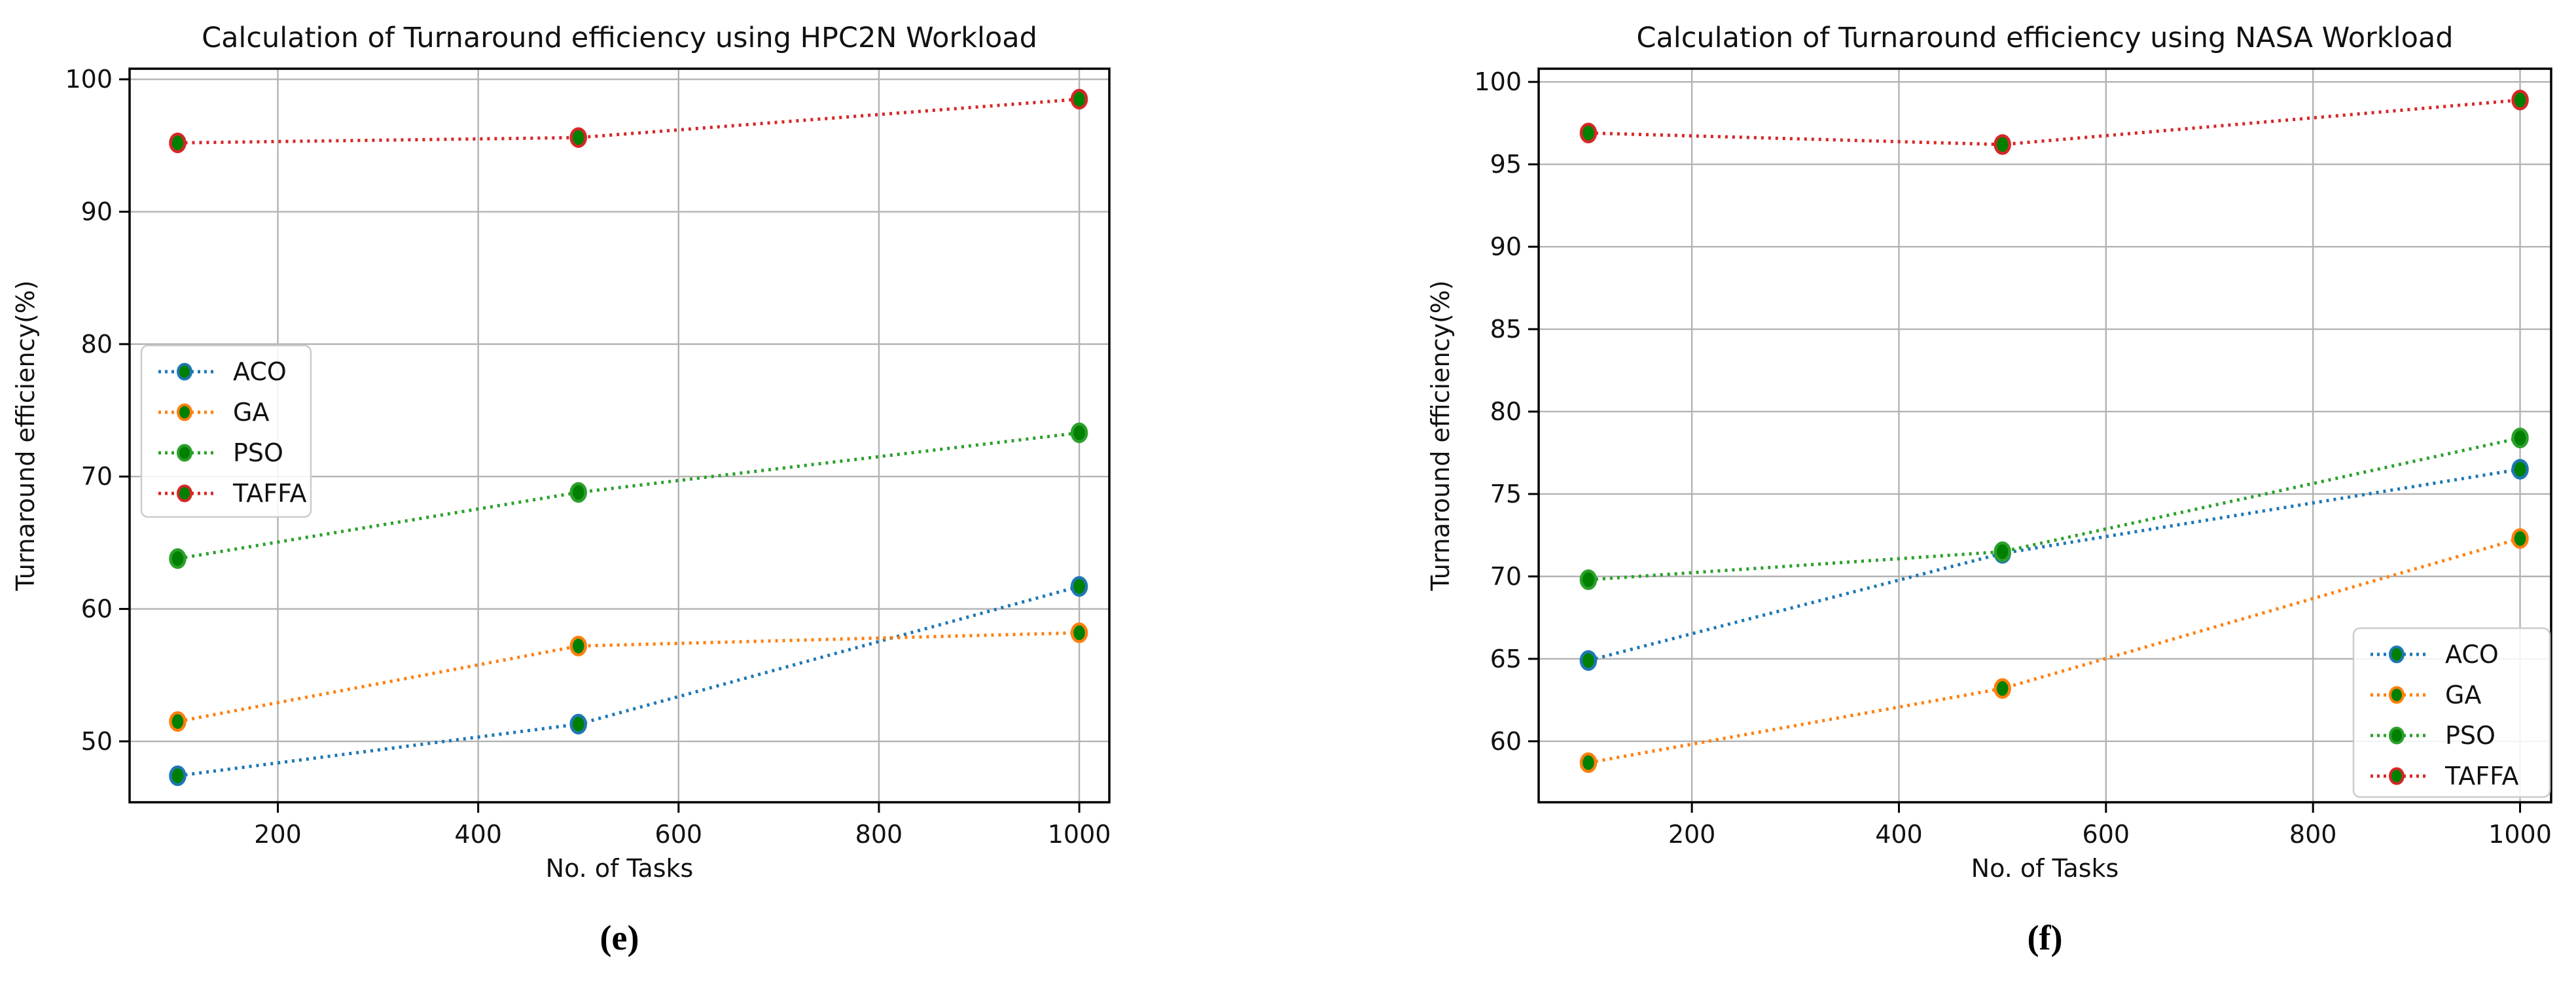 This screenshot has width=2576, height=994. I want to click on y-axis-ticks: 60 65 70 75 80 85 90 95 100, so click(1506, 411).